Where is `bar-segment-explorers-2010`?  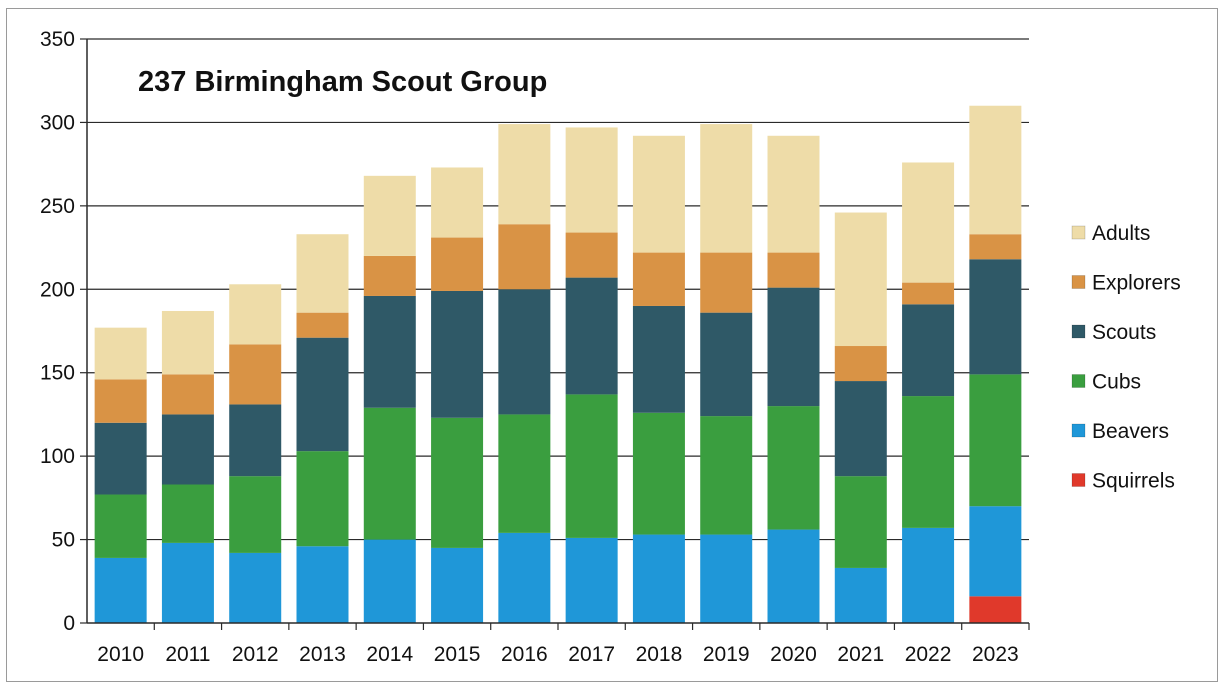
bar-segment-explorers-2010 is located at coordinates (120, 401).